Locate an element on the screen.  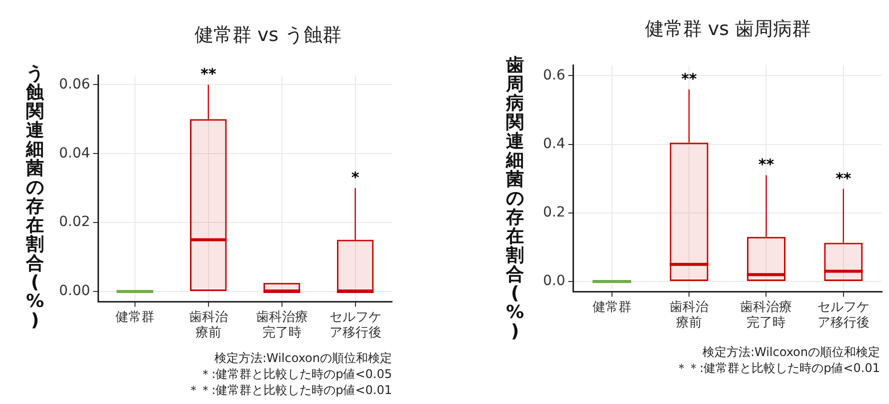
y-tick-label: 0.2 is located at coordinates (554, 212).